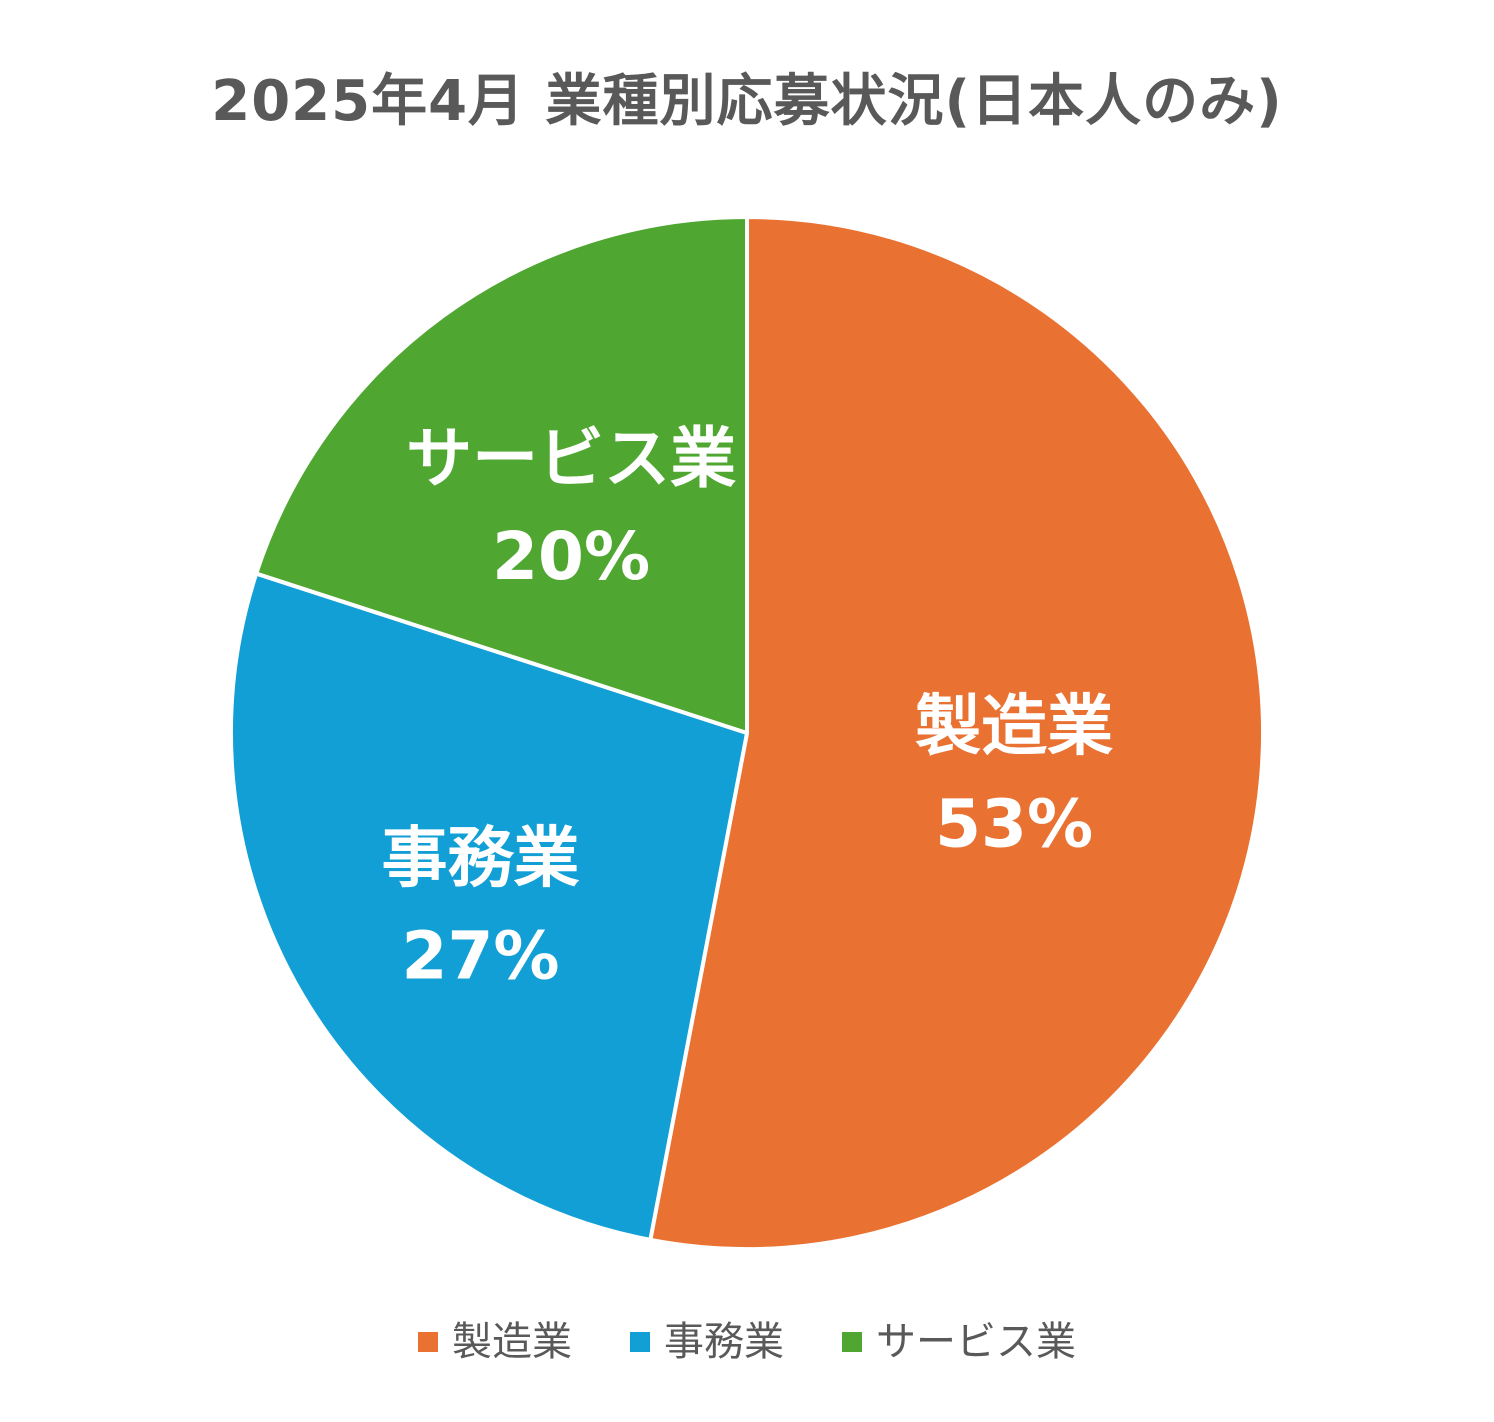  Describe the element at coordinates (1014, 823) in the screenshot. I see `slice-percent-label-manufacturing: 53%` at that location.